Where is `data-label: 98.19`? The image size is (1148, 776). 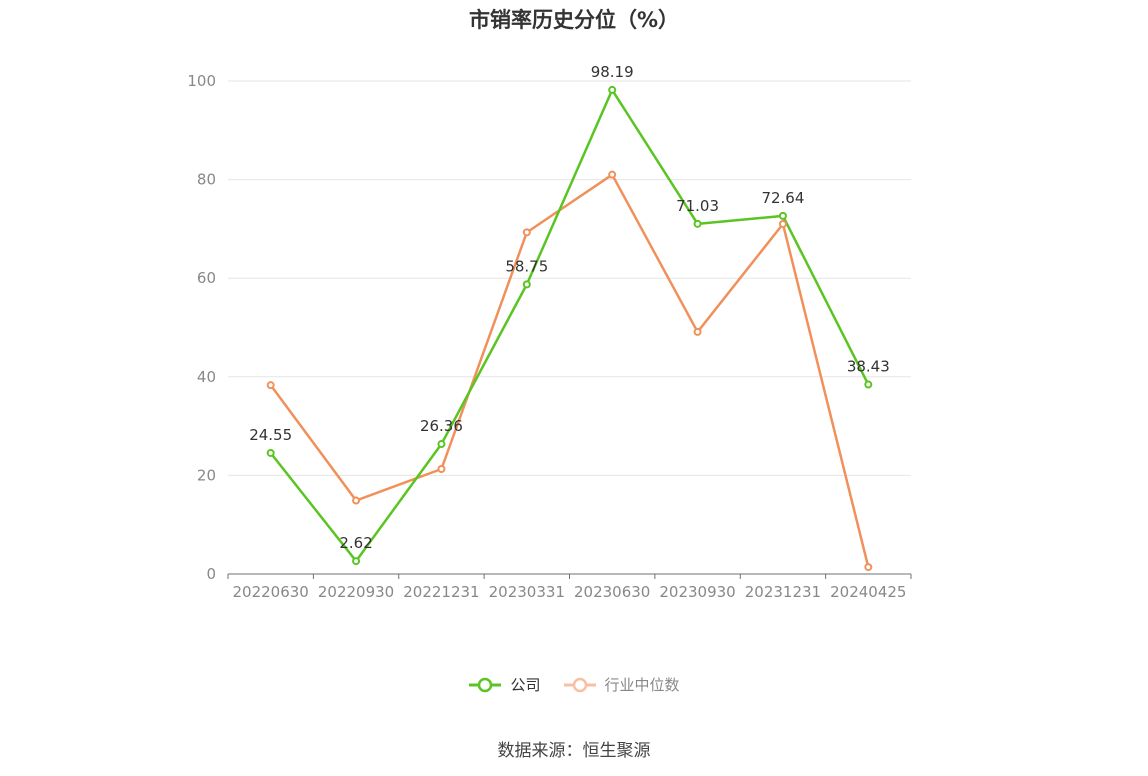 data-label: 98.19 is located at coordinates (612, 72).